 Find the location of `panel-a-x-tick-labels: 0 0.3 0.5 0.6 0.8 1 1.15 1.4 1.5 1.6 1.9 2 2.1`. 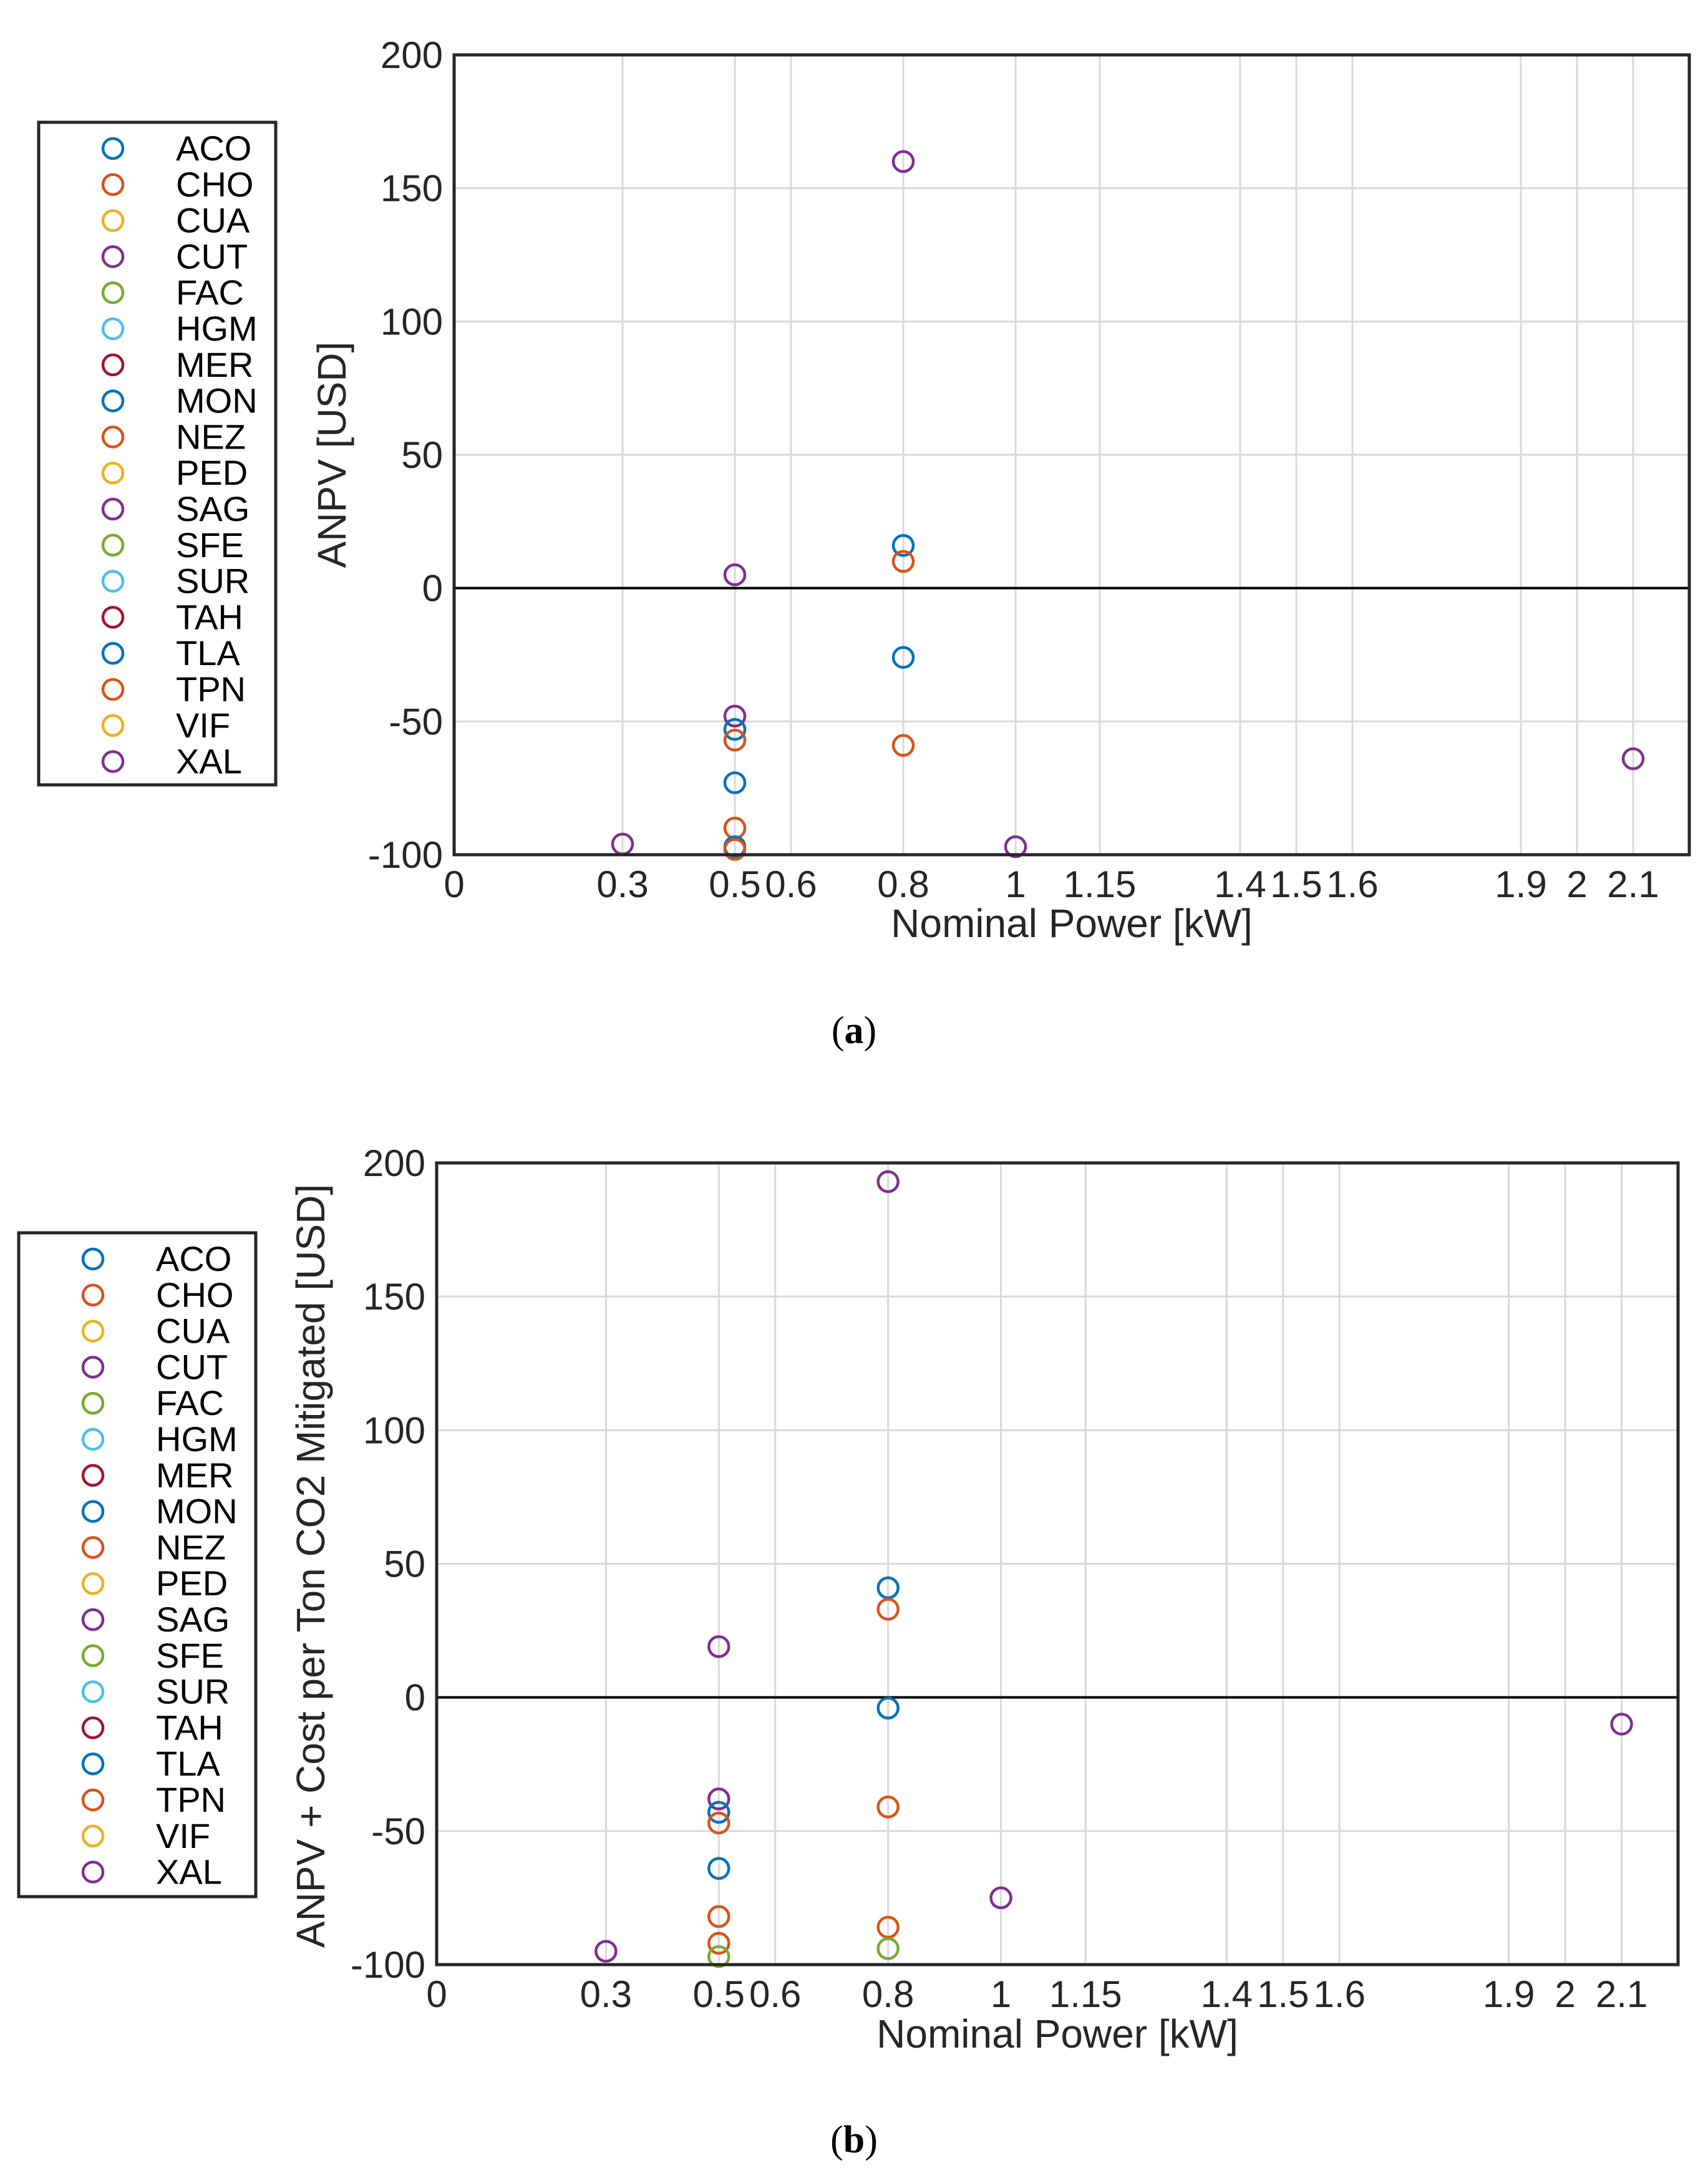

panel-a-x-tick-labels: 0 0.3 0.5 0.6 0.8 1 1.15 1.4 1.5 1.6 1.9 2 2.1 is located at coordinates (1051, 884).